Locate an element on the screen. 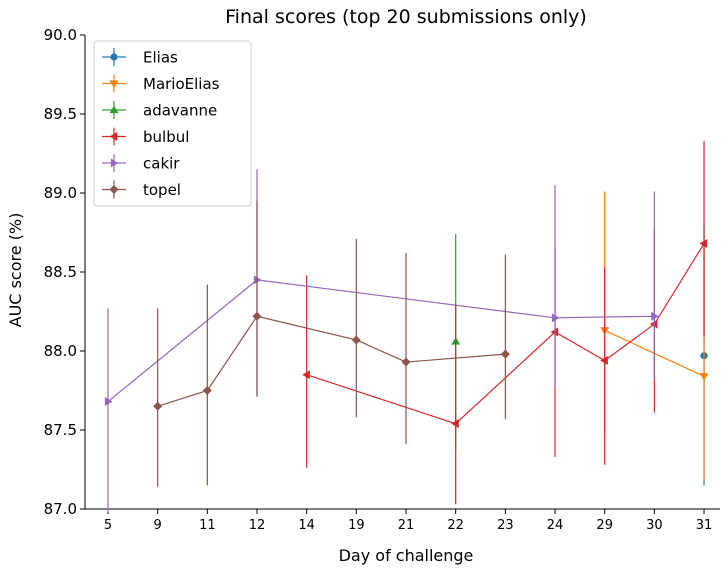 This screenshot has height=570, width=722. x-tick-label: 31 is located at coordinates (704, 525).